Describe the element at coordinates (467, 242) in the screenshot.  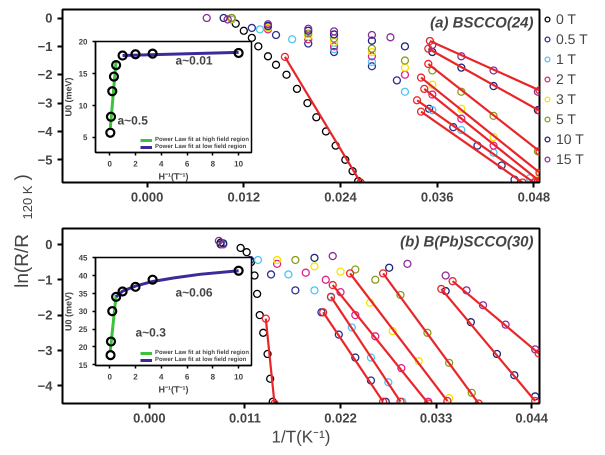
I see `chart-title: (b) B(Pb)SCCO(30)` at that location.